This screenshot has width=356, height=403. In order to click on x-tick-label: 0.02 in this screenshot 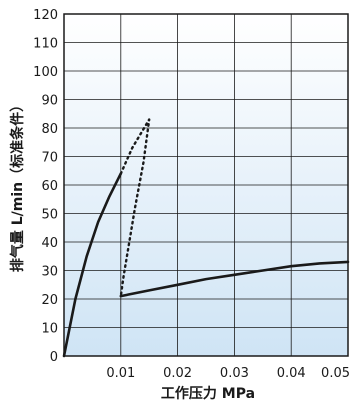, I will do `click(177, 373)`.